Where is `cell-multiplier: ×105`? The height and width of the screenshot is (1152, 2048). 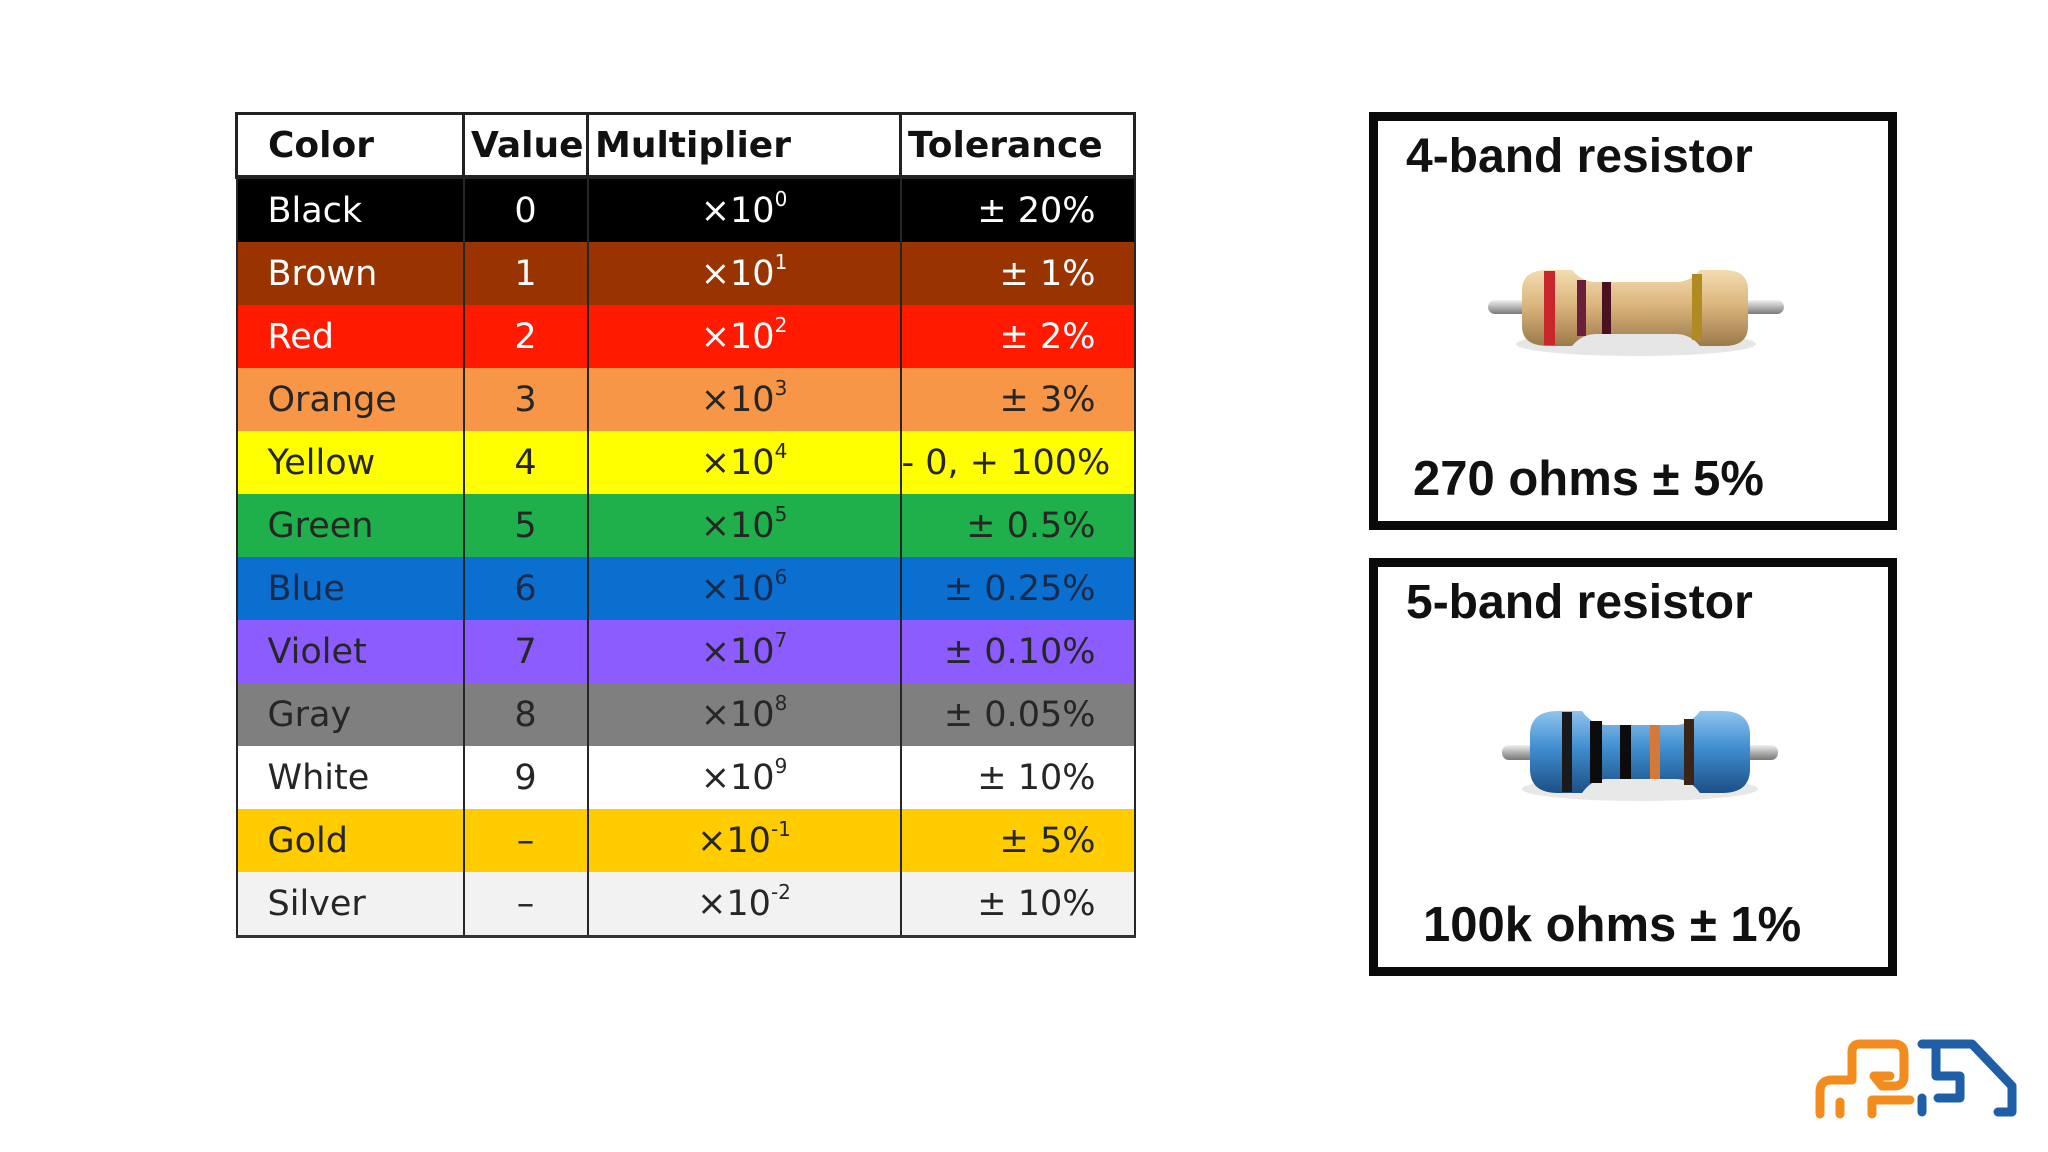
cell-multiplier: ×105 is located at coordinates (744, 525).